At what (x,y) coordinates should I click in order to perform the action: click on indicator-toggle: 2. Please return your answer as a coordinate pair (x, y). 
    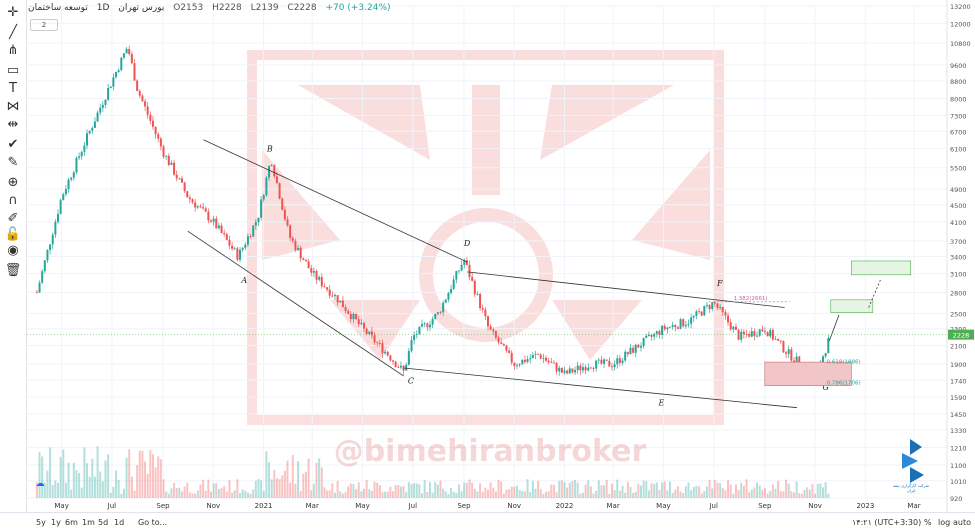
    Looking at the image, I should click on (44, 25).